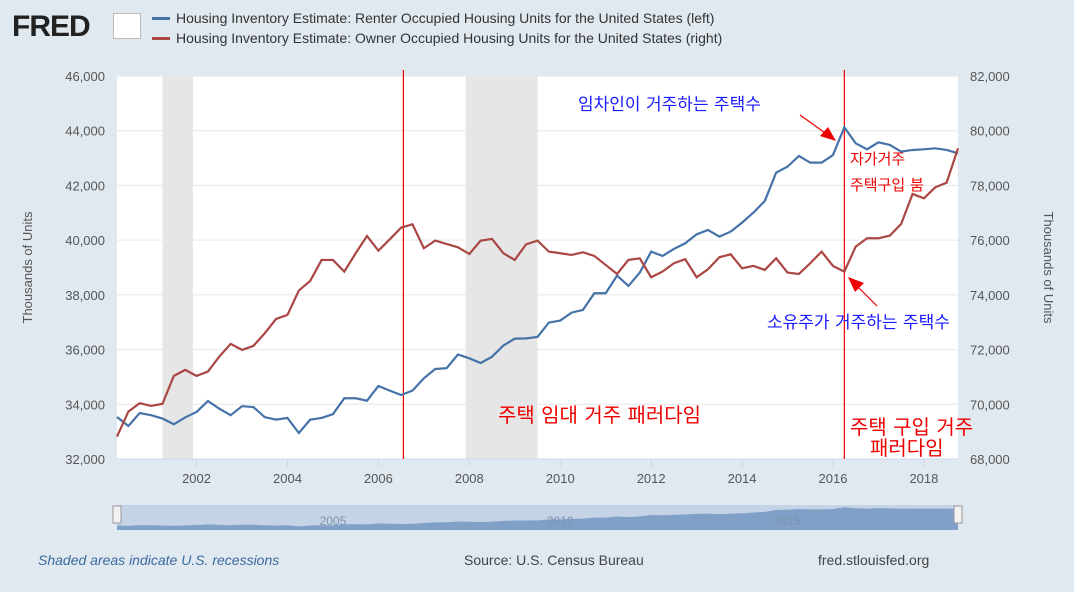 Image resolution: width=1074 pixels, height=592 pixels. I want to click on x-tick-label: 2014, so click(742, 478).